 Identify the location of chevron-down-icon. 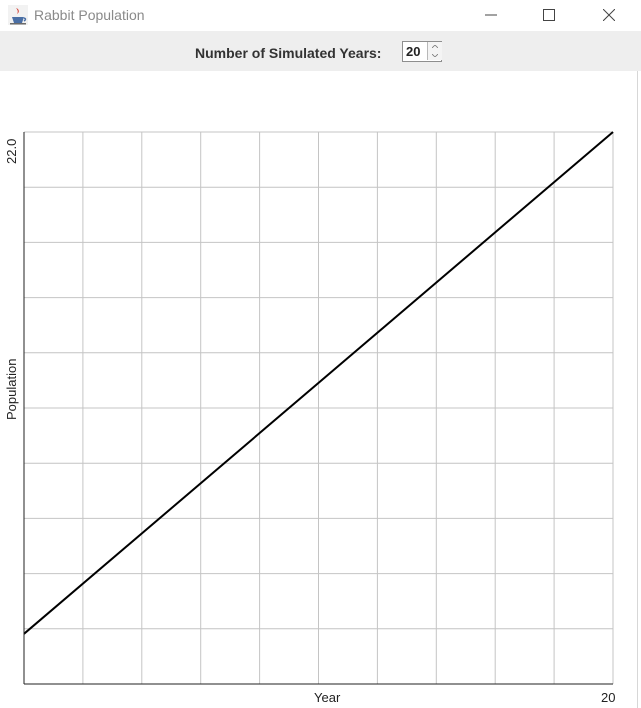
(435, 55).